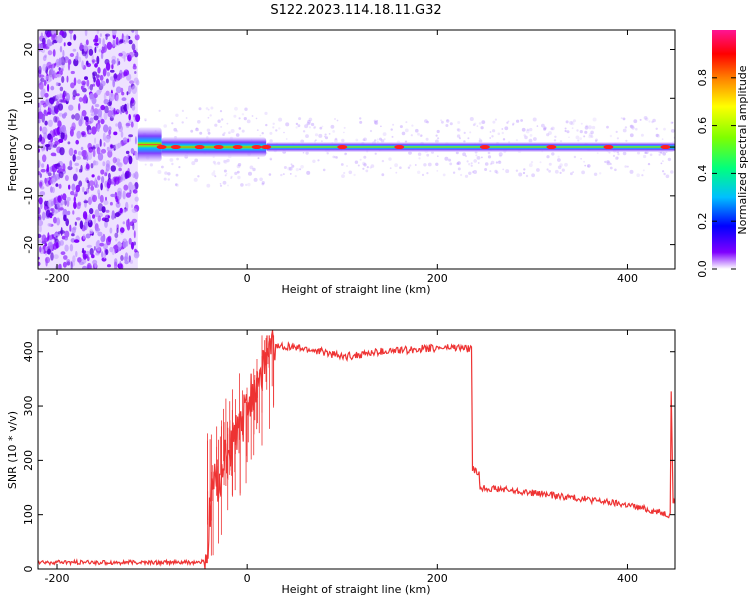 This screenshot has width=750, height=600. I want to click on colorbar-tick-label: 0.2, so click(702, 221).